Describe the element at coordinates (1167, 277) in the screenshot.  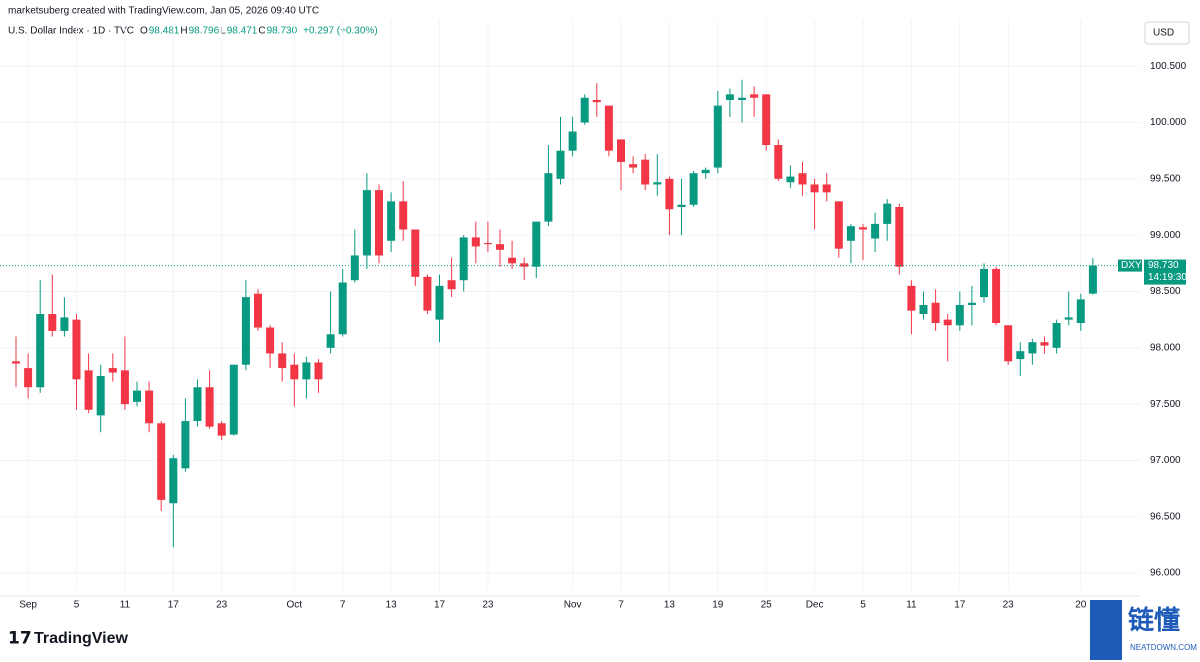
I see `price-tag-countdown: 14:19:30` at that location.